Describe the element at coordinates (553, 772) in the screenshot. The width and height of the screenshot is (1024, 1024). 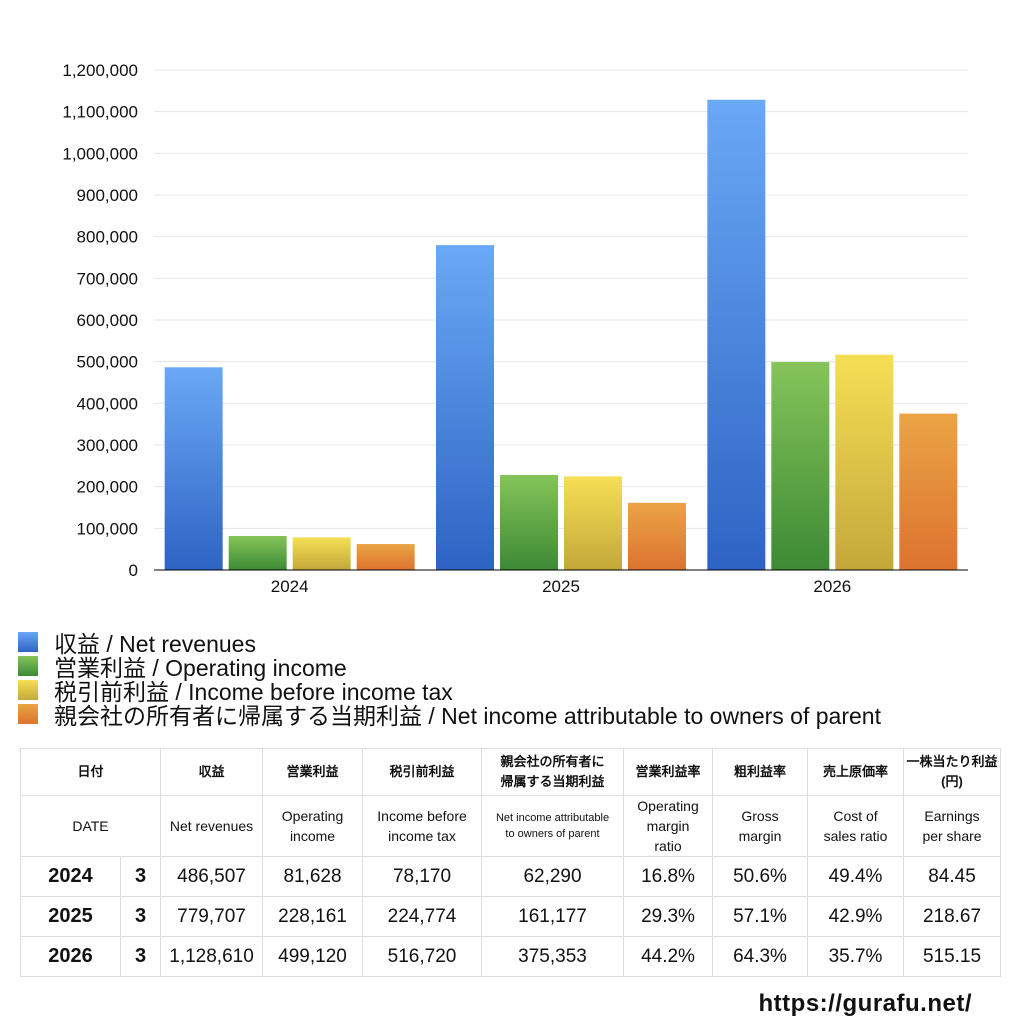
I see `header-net-income-jp: 親会社の所有者に 帰属する当期利益` at that location.